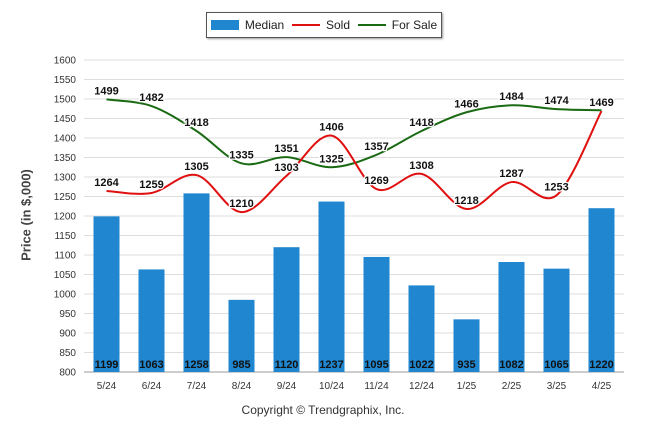  Describe the element at coordinates (65, 119) in the screenshot. I see `y-tick-label: 1450` at that location.